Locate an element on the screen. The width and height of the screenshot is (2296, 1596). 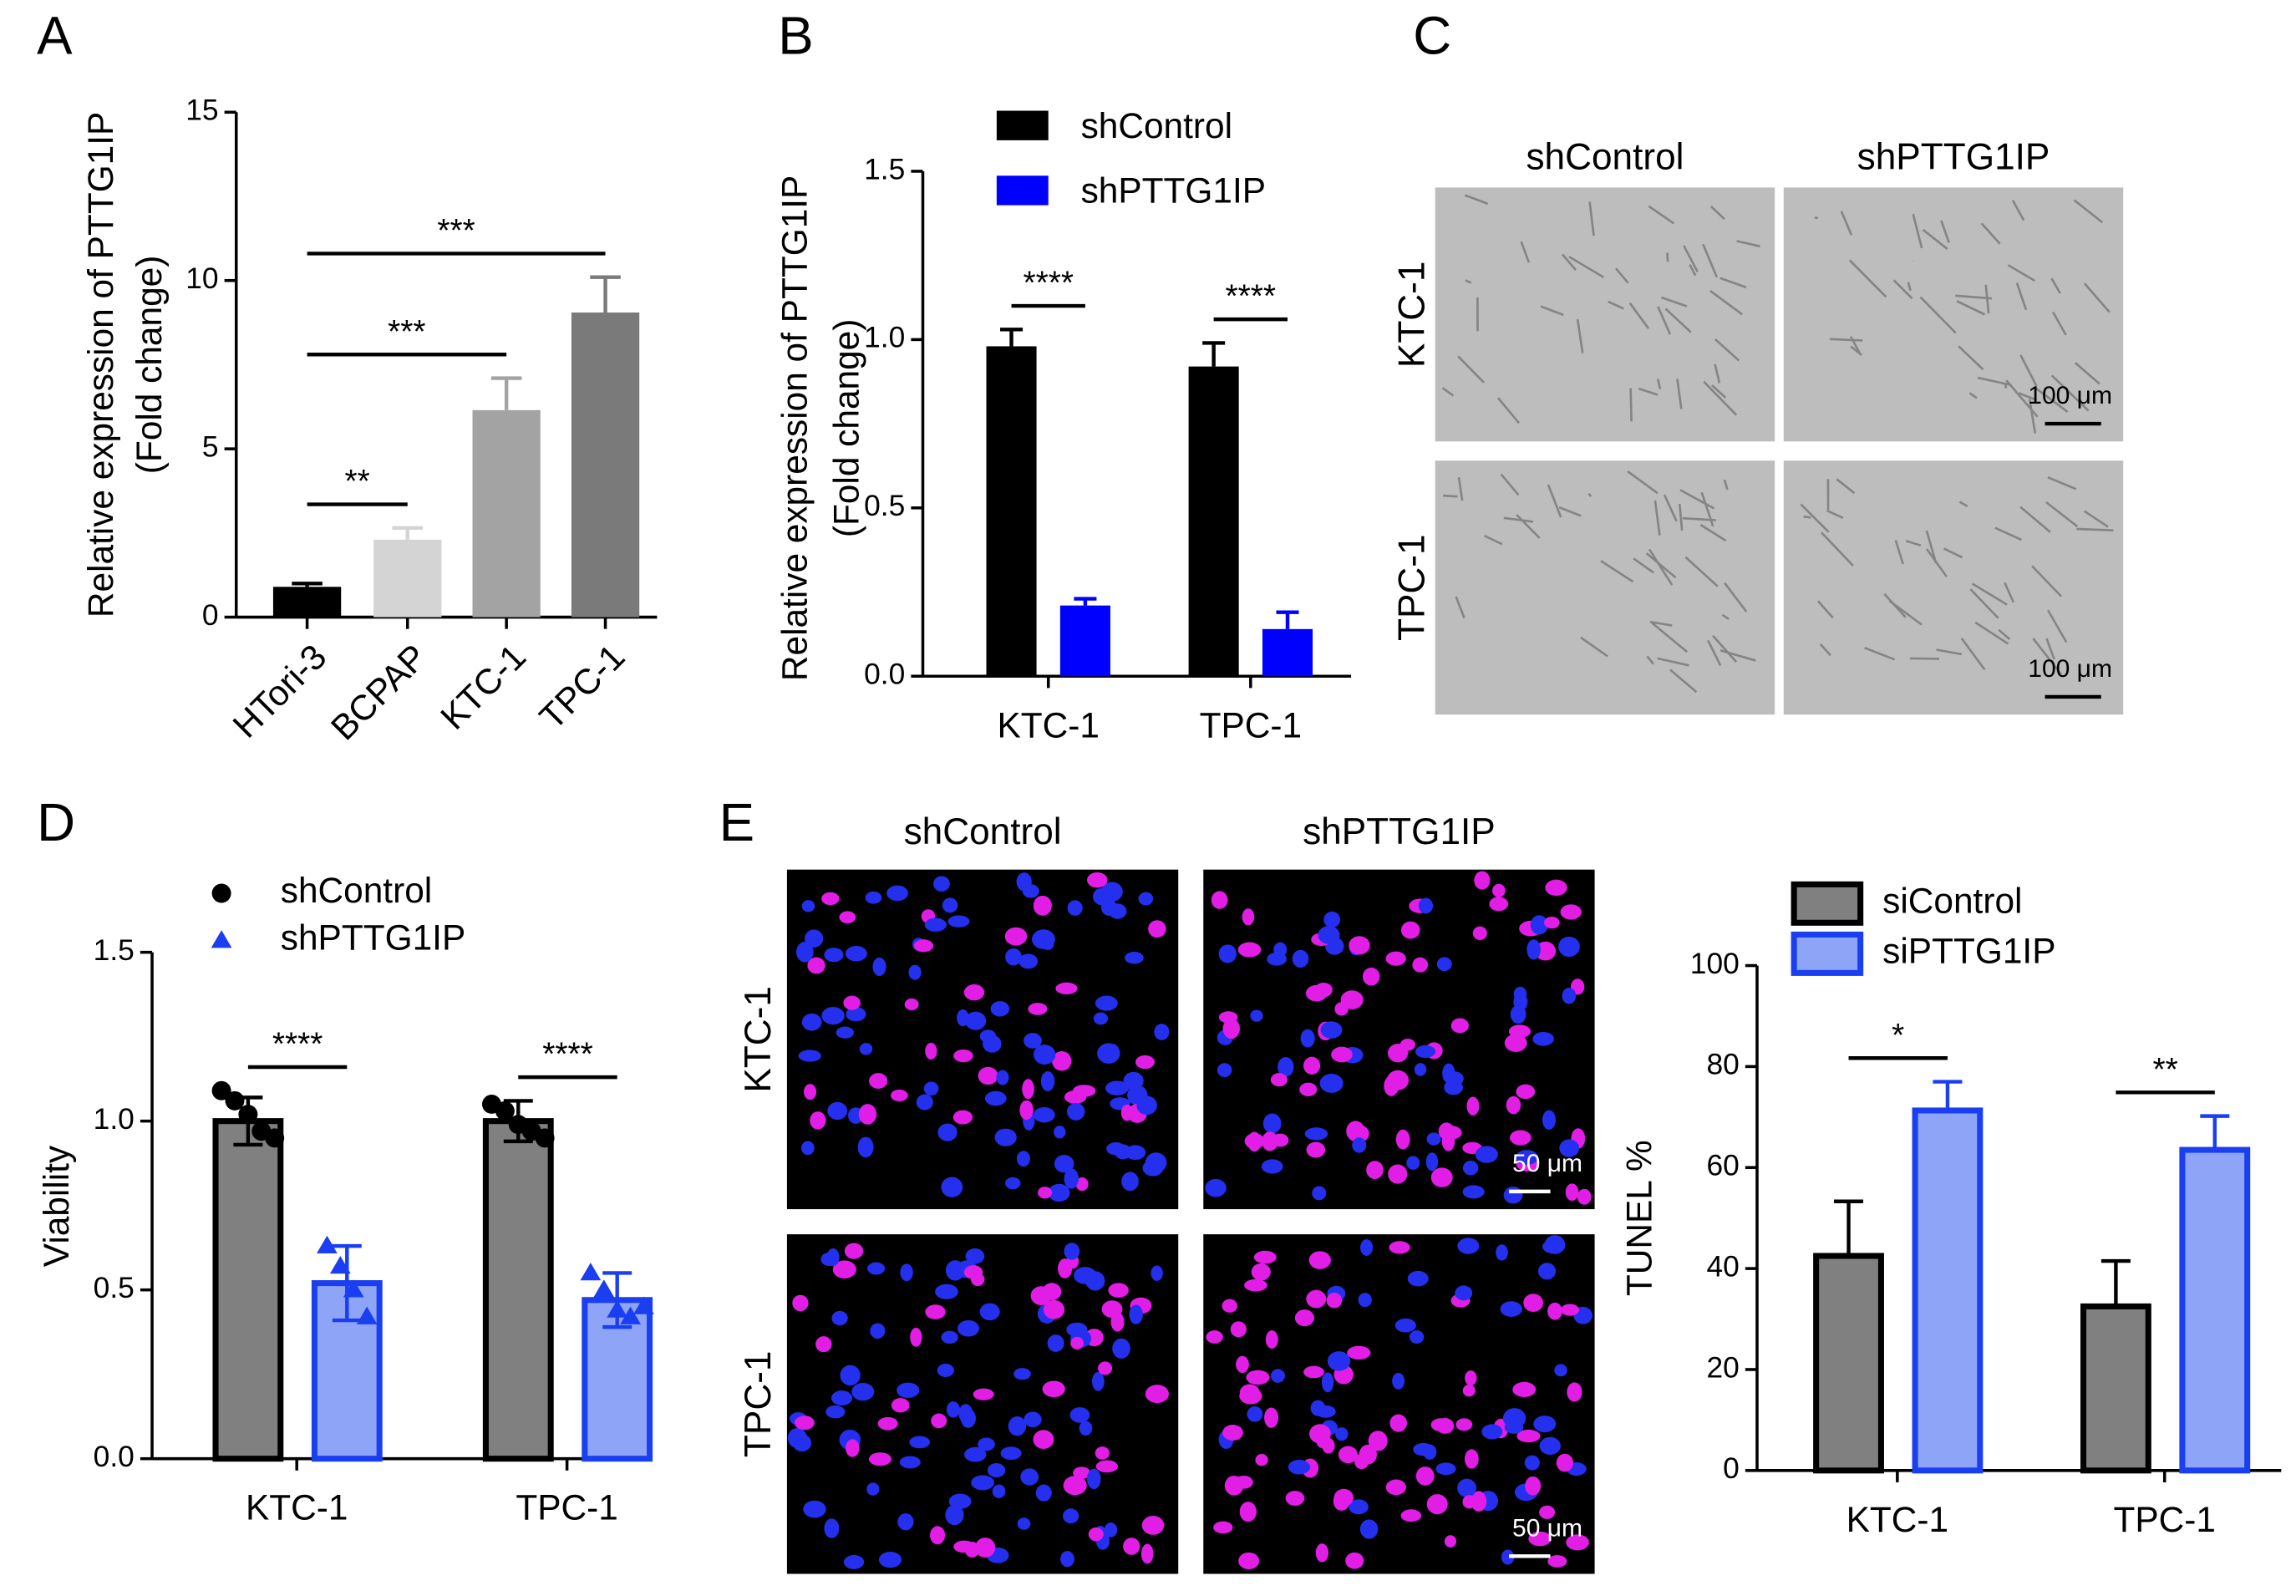
y-axis-label: Viability is located at coordinates (57, 1206).